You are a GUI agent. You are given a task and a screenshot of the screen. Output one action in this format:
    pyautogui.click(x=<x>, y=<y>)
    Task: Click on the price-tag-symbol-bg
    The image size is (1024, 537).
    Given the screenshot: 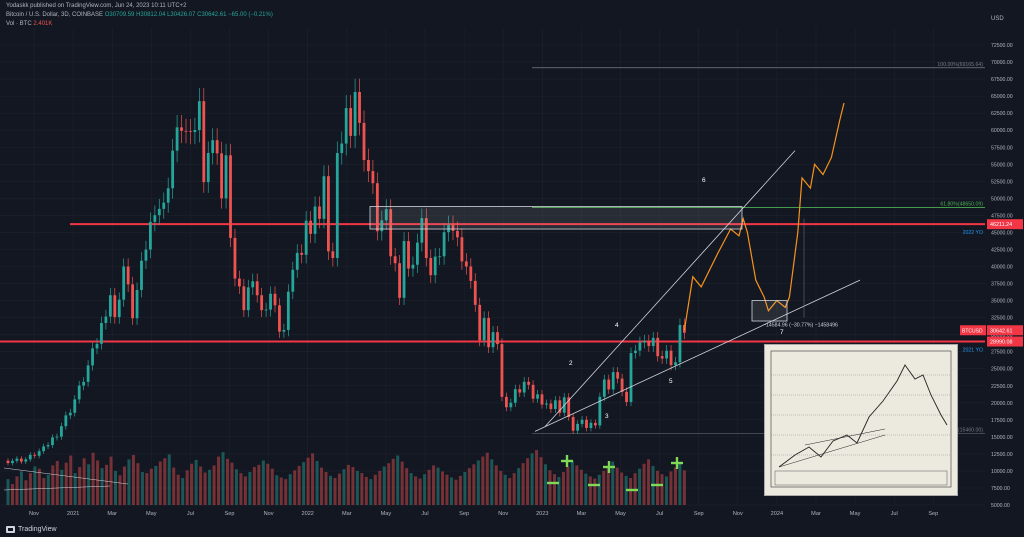 What is the action you would take?
    pyautogui.click(x=973, y=330)
    